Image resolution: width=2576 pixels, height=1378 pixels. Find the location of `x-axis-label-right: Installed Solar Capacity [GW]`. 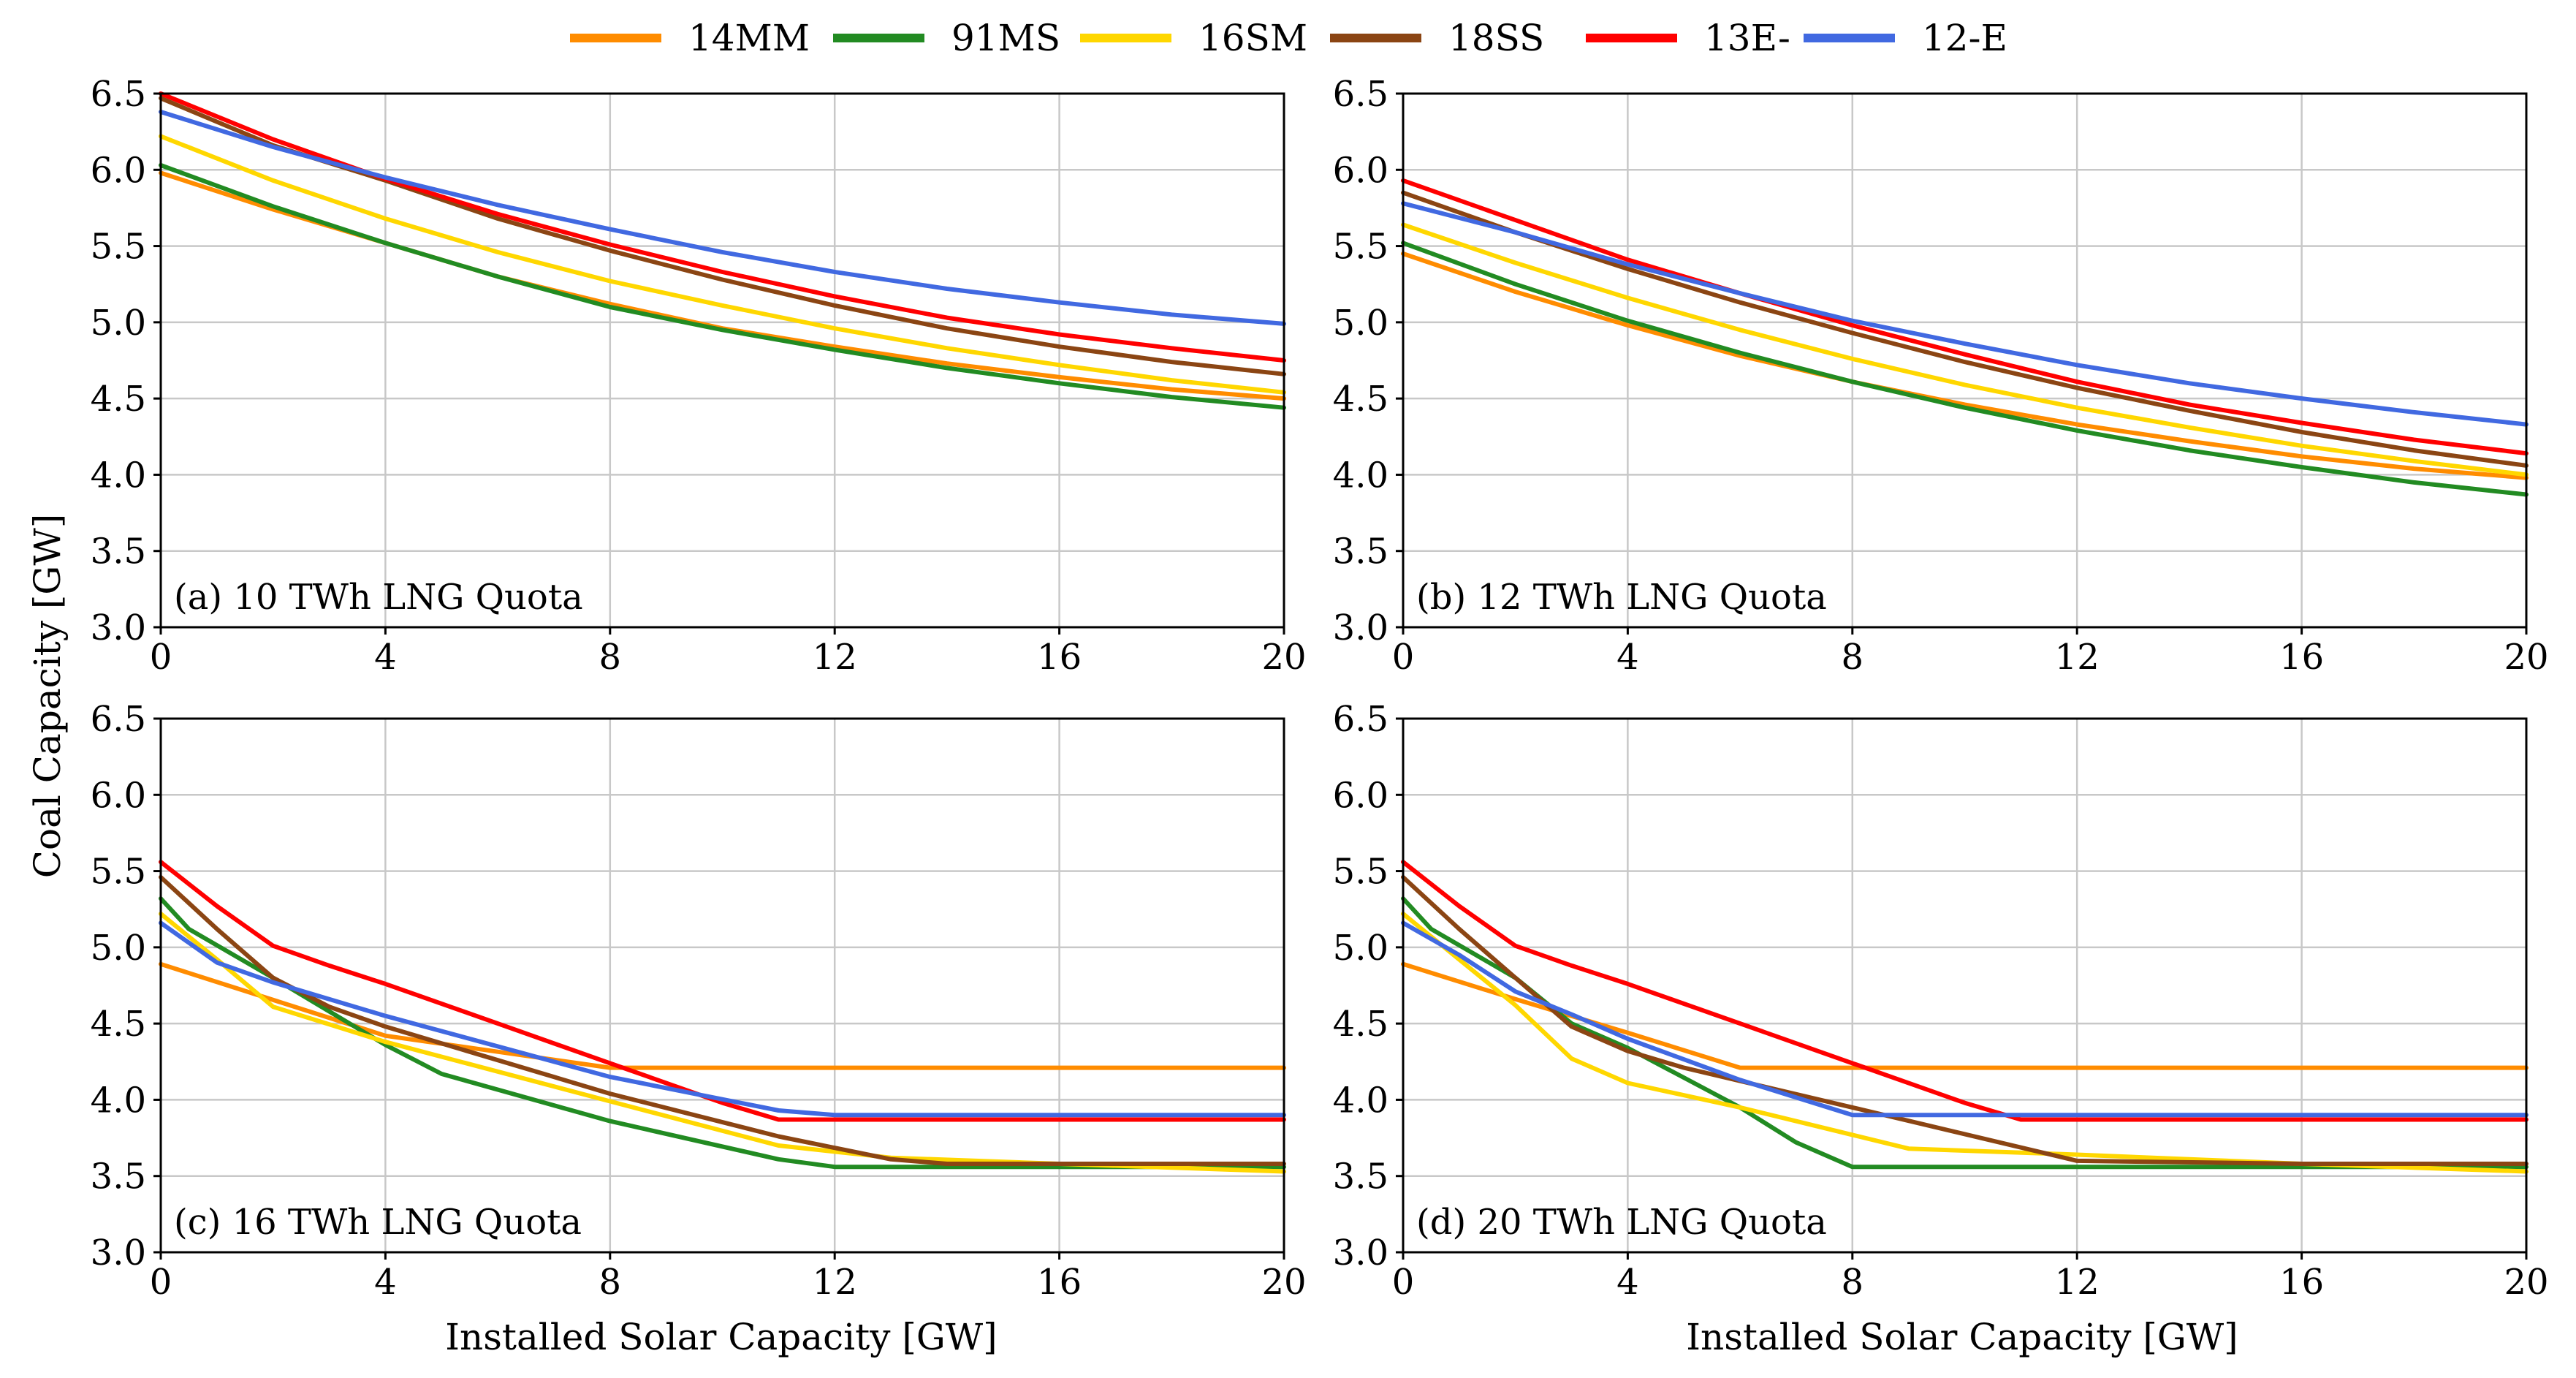

x-axis-label-right: Installed Solar Capacity [GW] is located at coordinates (1962, 1337).